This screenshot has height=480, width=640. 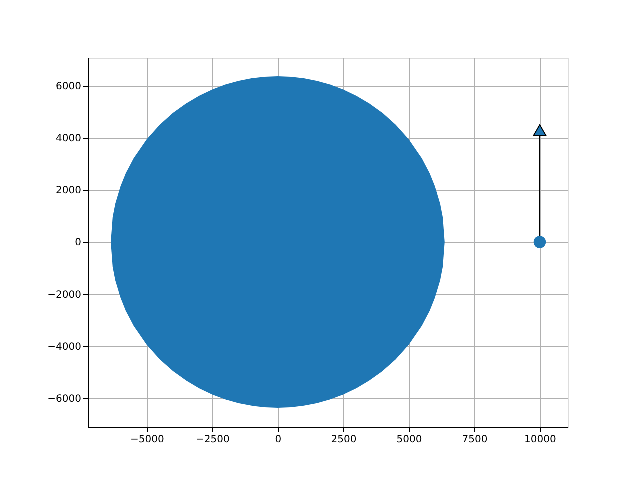 I want to click on x-tick-label: 7500, so click(x=475, y=440).